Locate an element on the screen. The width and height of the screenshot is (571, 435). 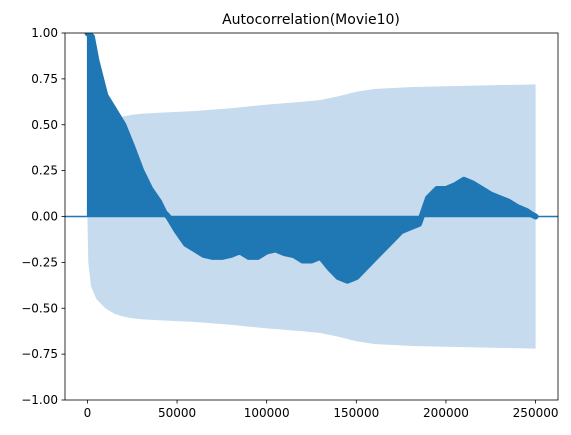
x-axis: 0 50000 100000 150000 200000 250000 is located at coordinates (321, 410).